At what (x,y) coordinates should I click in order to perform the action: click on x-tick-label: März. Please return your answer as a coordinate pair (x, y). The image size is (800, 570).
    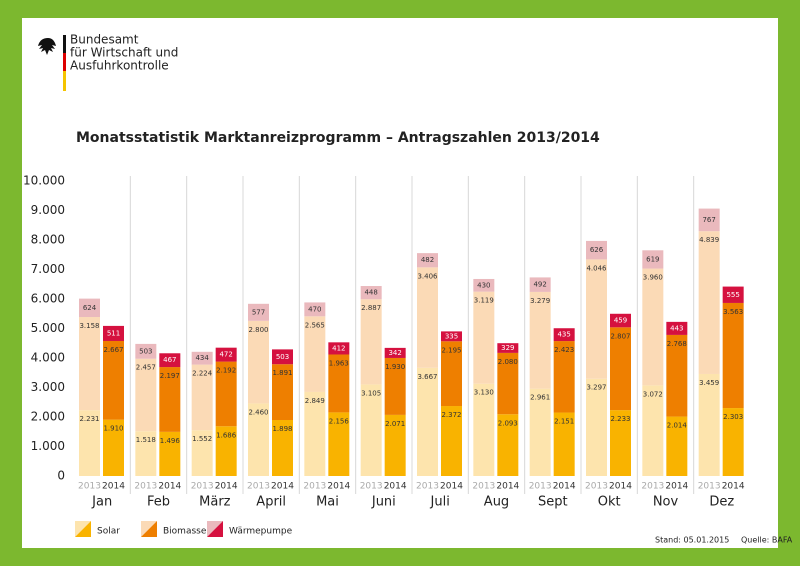
    Looking at the image, I should click on (215, 502).